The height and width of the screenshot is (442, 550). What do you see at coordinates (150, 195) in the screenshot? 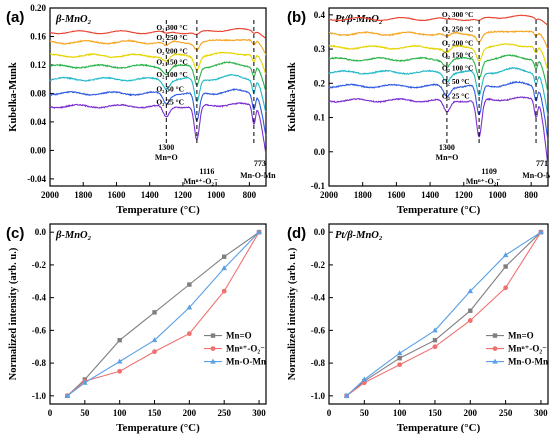
I see `x-tick-label: 1400` at bounding box center [150, 195].